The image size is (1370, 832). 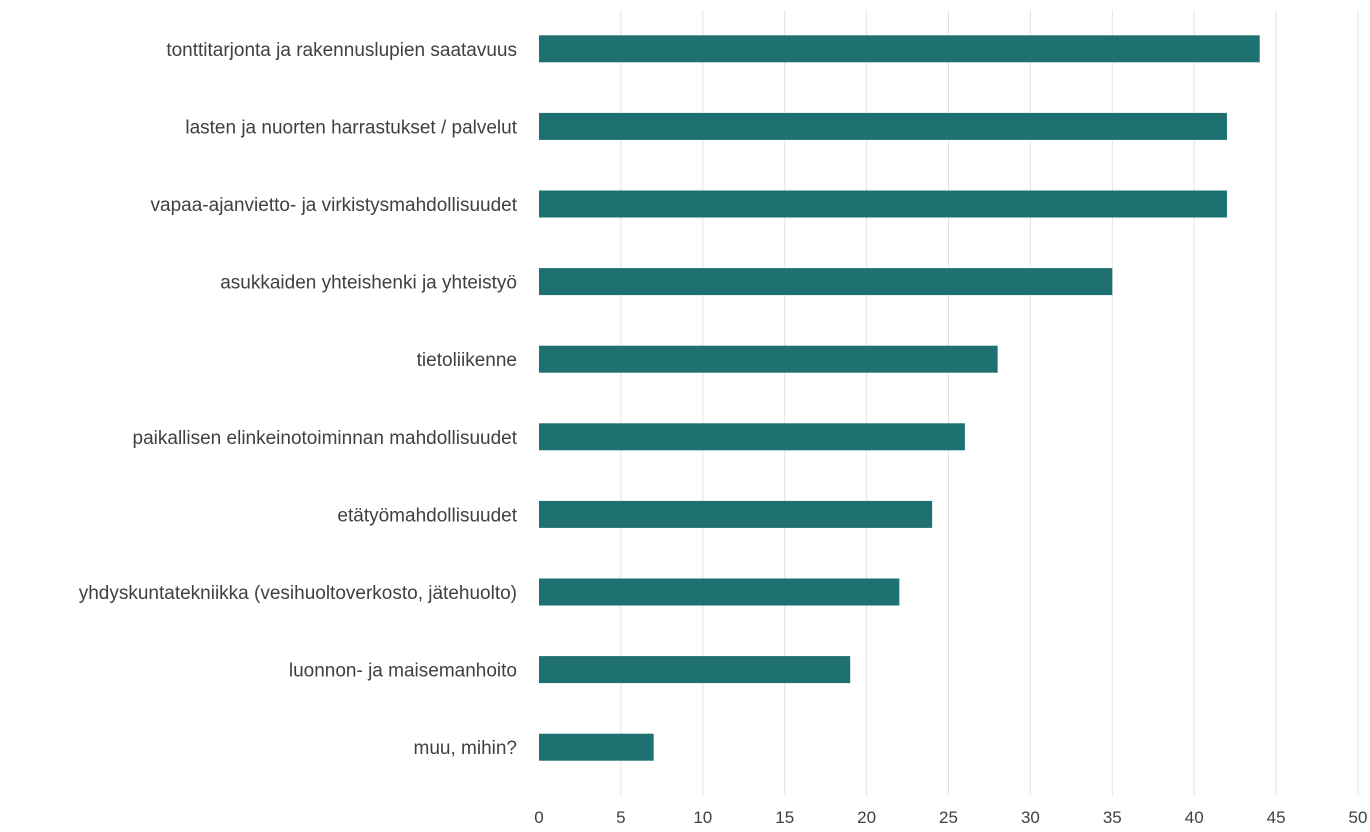 What do you see at coordinates (1358, 817) in the screenshot?
I see `x-tick-label: 50` at bounding box center [1358, 817].